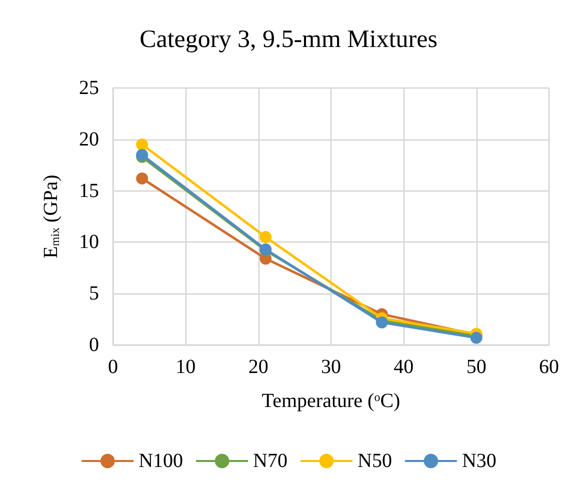 The image size is (577, 482). Describe the element at coordinates (479, 461) in the screenshot. I see `legend-label: N30` at that location.